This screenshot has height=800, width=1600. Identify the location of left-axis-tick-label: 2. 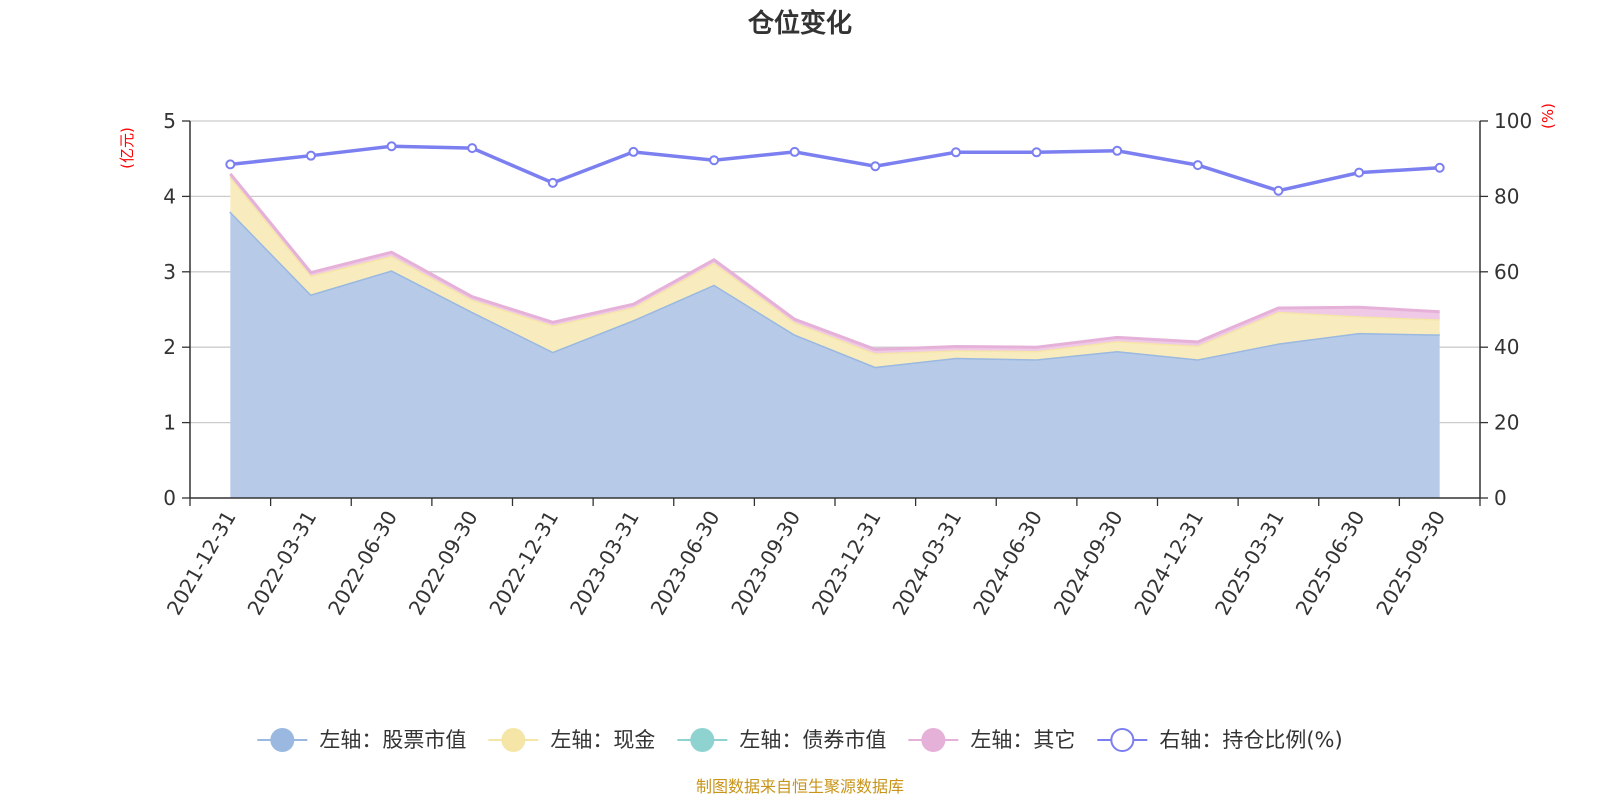
(169, 347).